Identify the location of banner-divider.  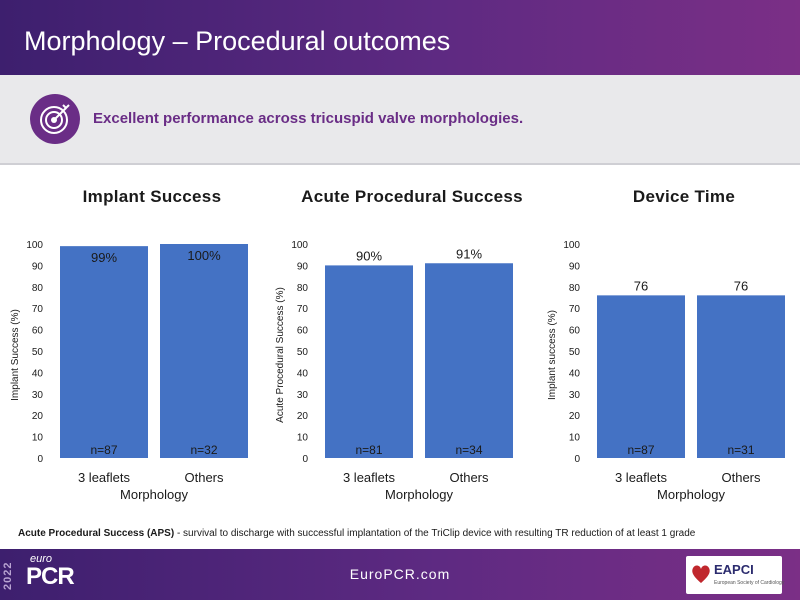
(400, 164).